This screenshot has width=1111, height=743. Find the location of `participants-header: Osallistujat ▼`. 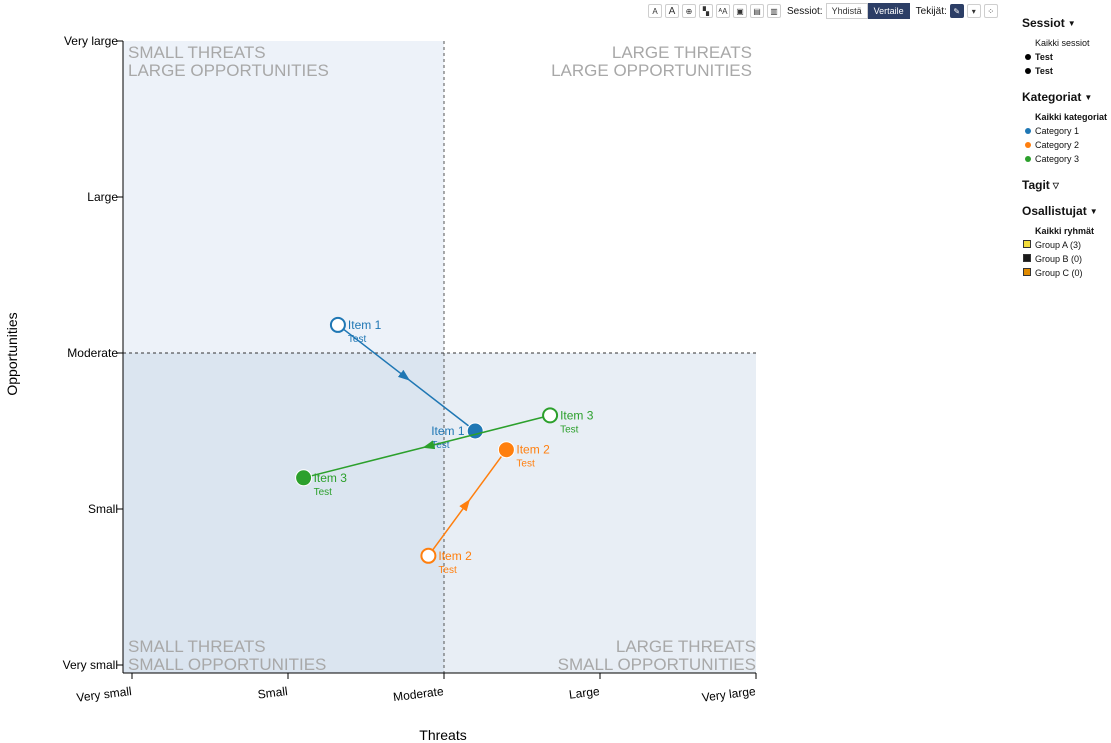

participants-header: Osallistujat ▼ is located at coordinates (1060, 211).